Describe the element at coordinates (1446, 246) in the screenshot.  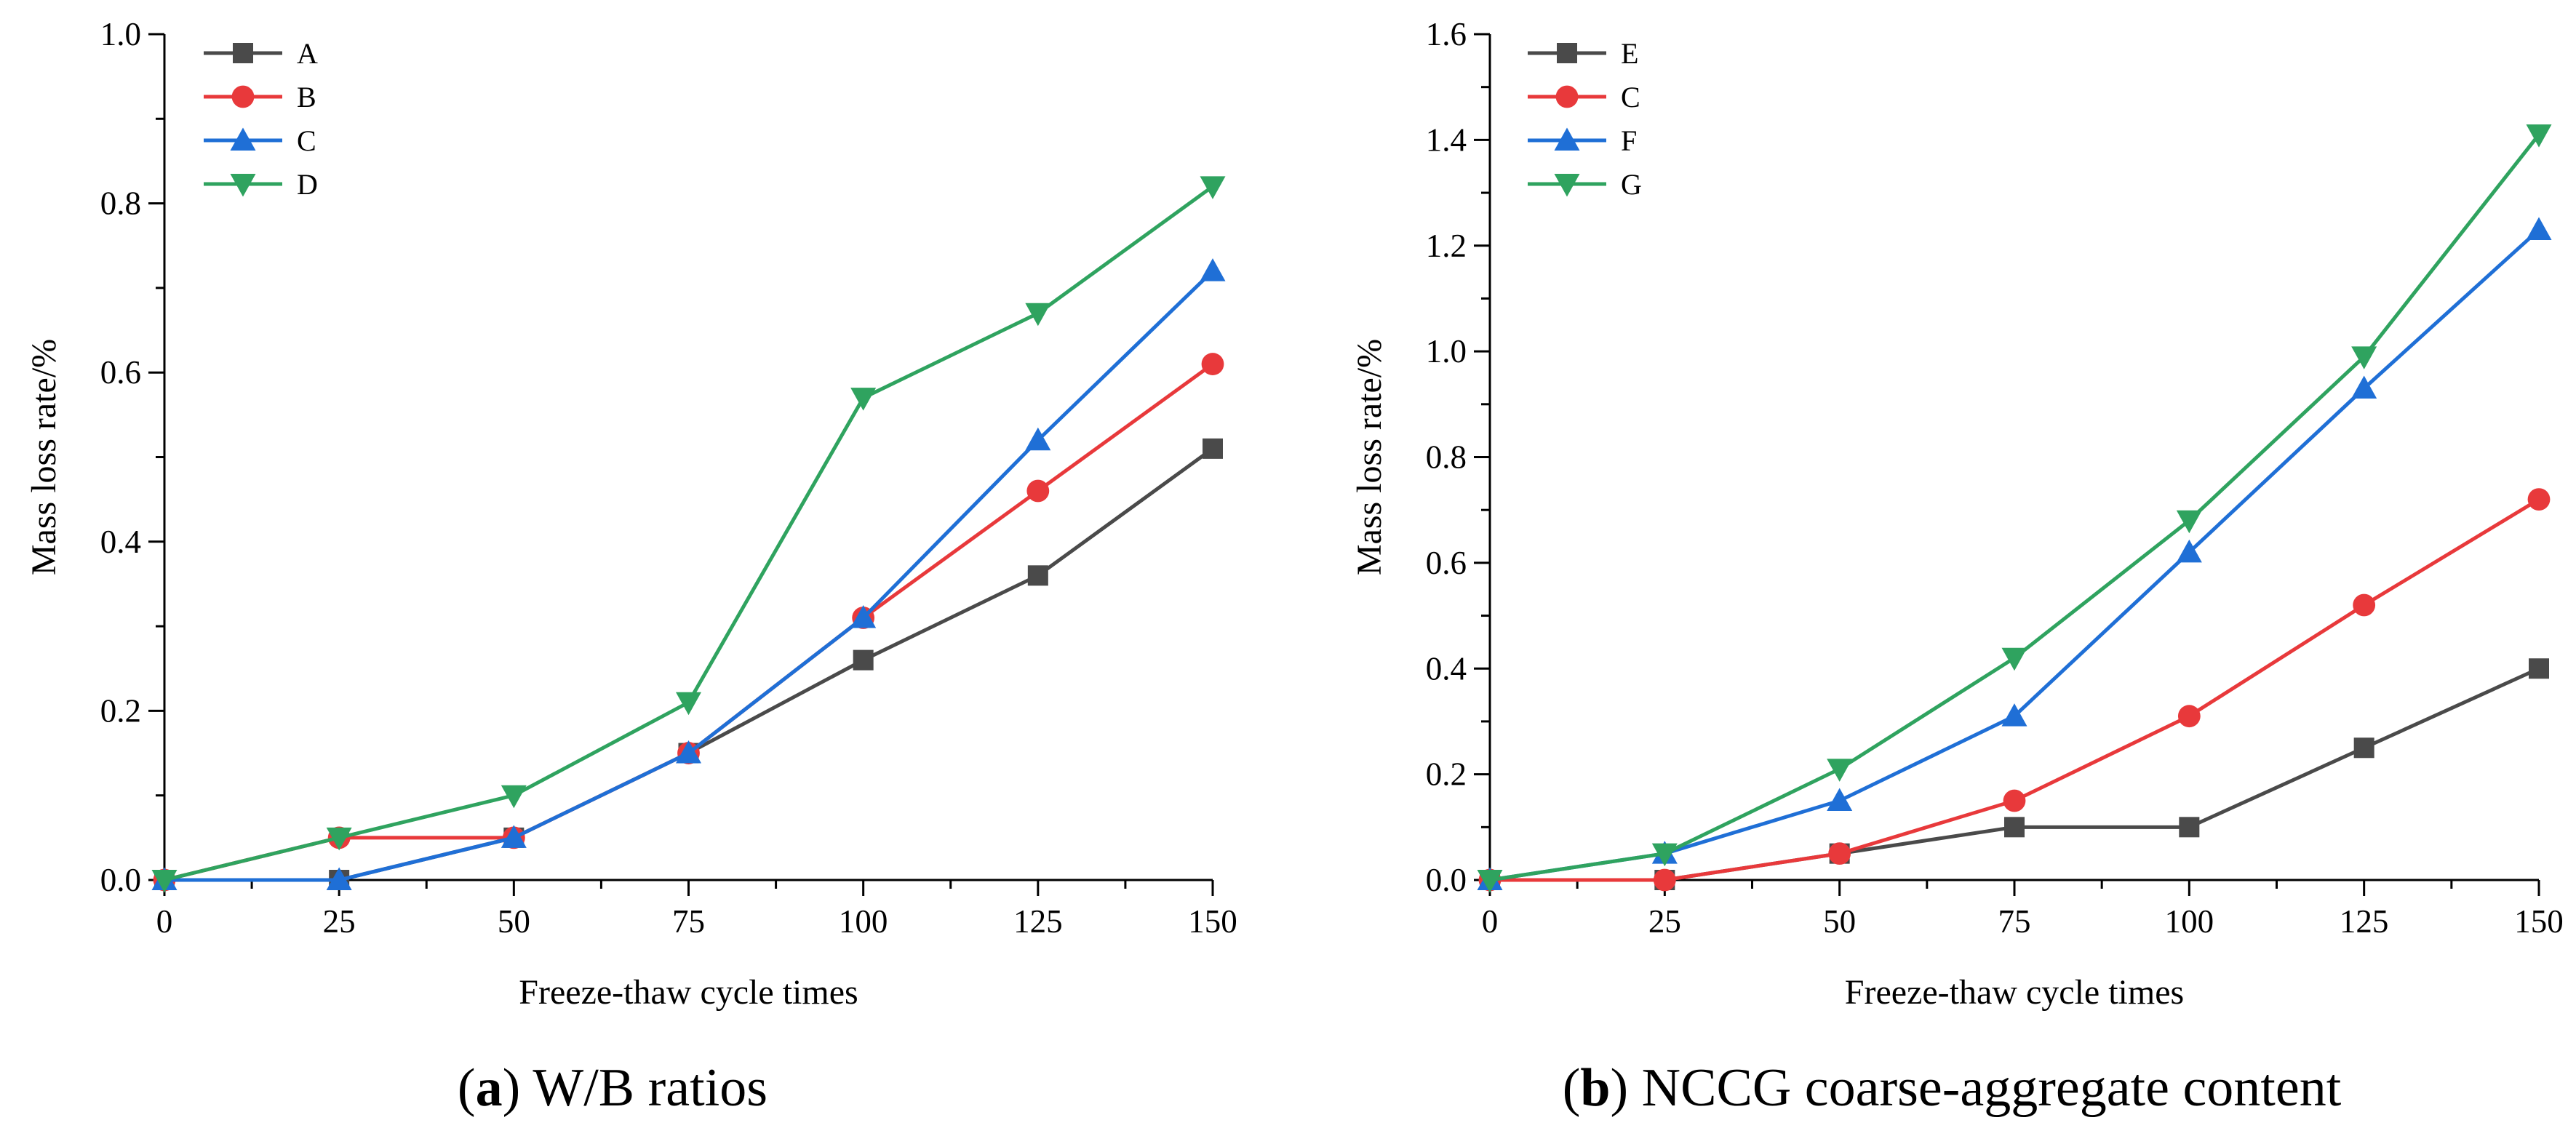
I see `y-tick-label-b: 1.2` at that location.